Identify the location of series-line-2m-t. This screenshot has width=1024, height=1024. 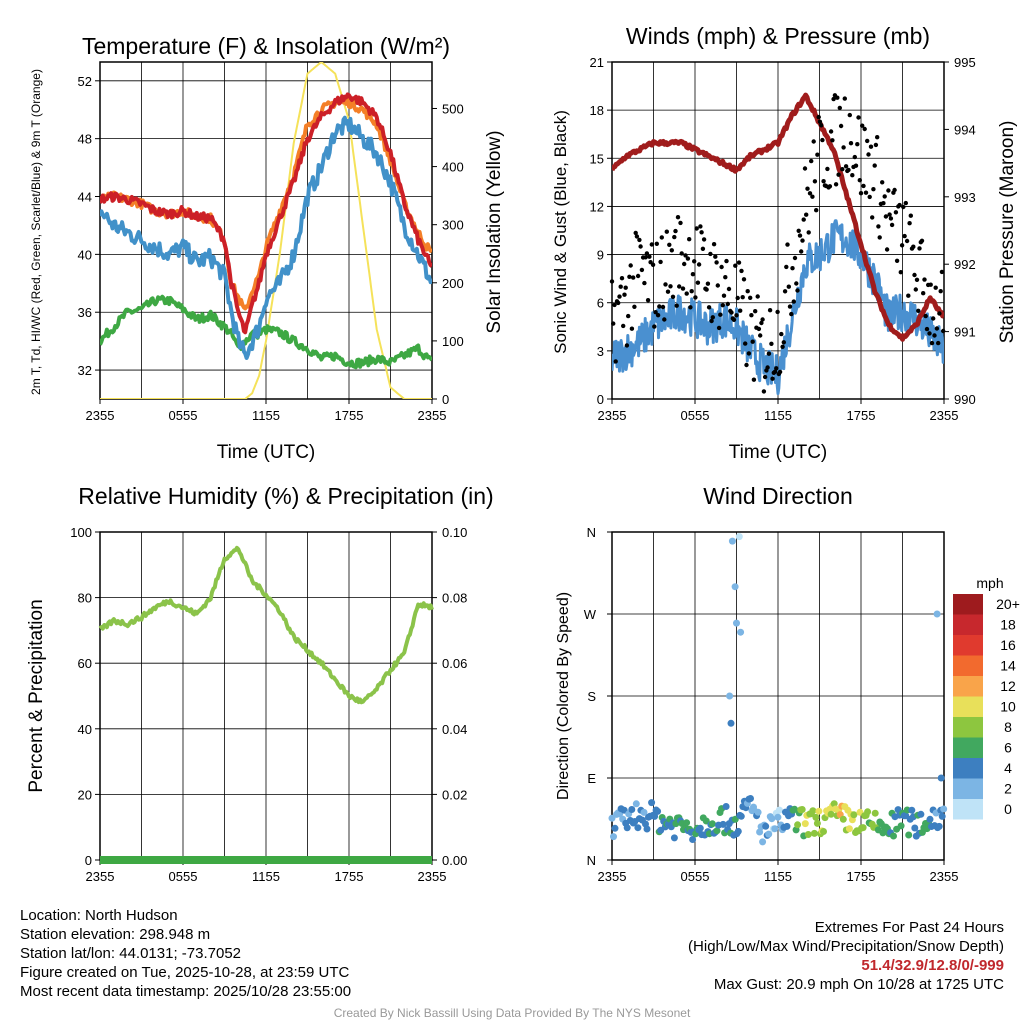
(266, 213).